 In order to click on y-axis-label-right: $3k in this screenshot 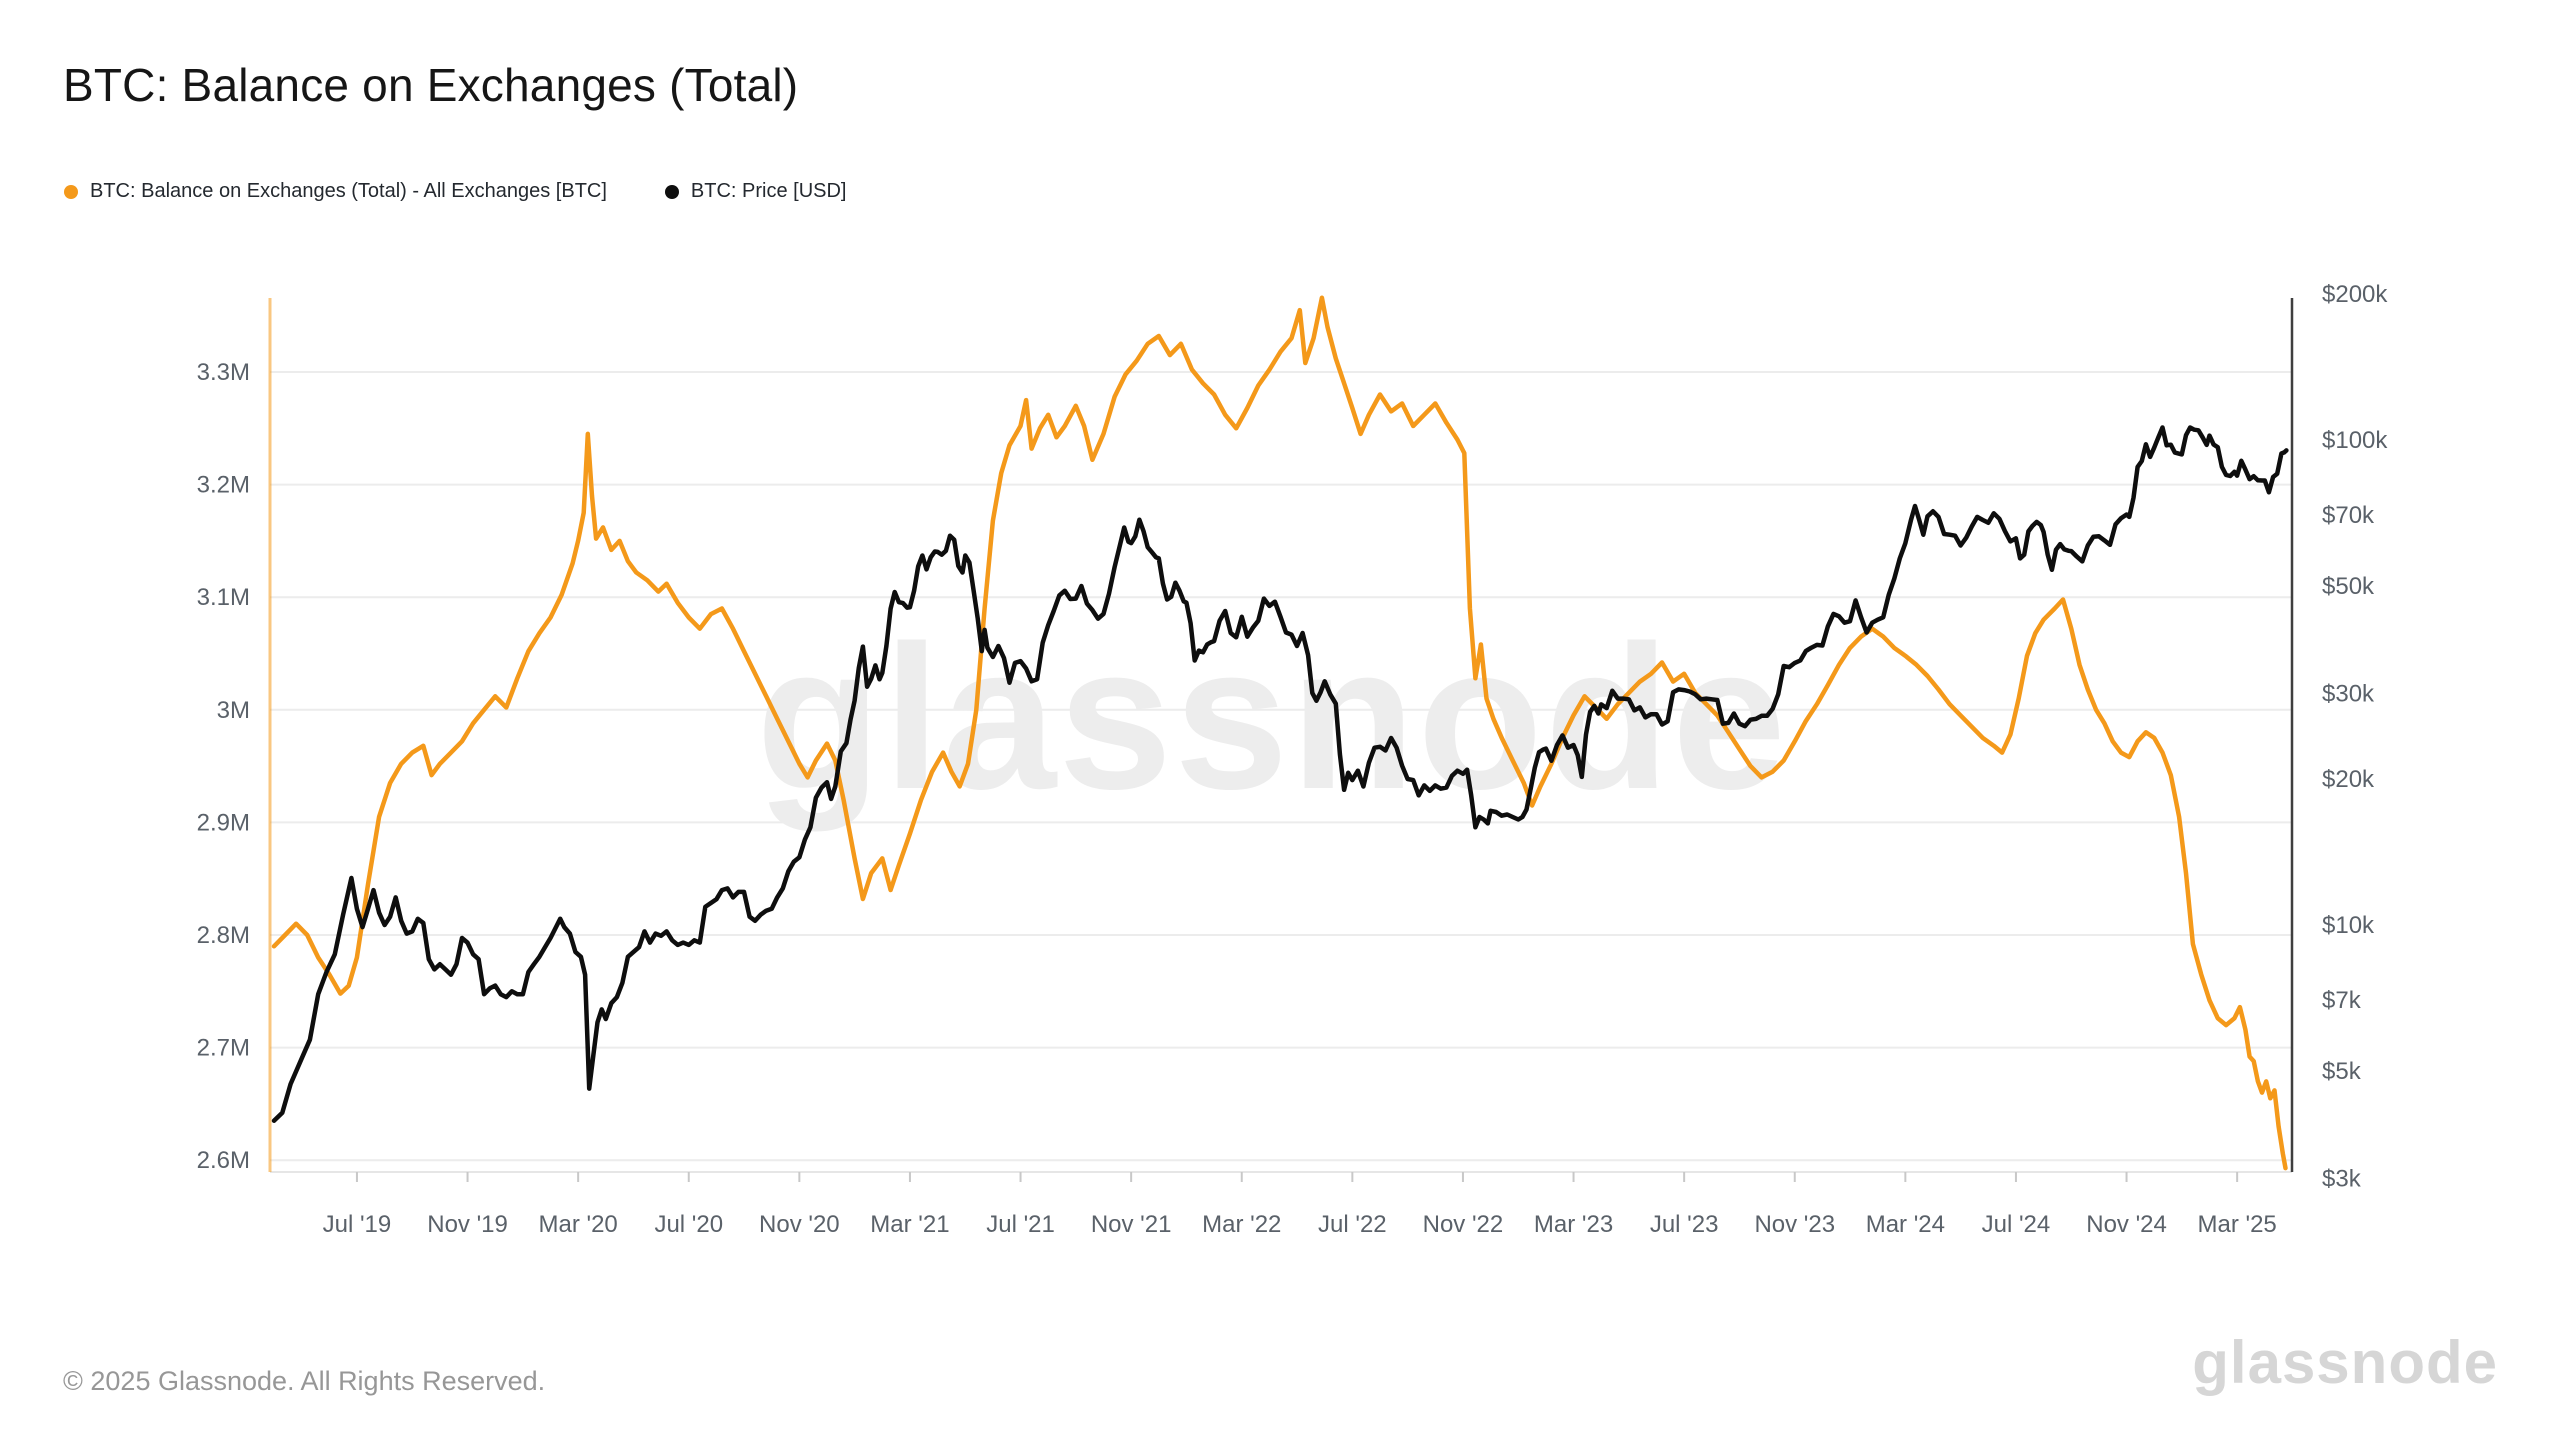, I will do `click(2342, 1179)`.